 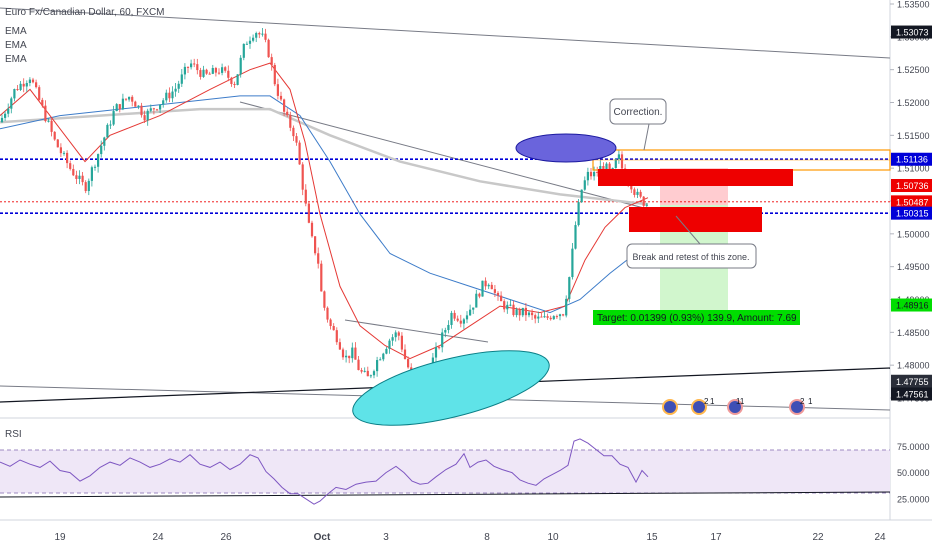 What do you see at coordinates (913, 267) in the screenshot?
I see `price-tick-label: 1.49500` at bounding box center [913, 267].